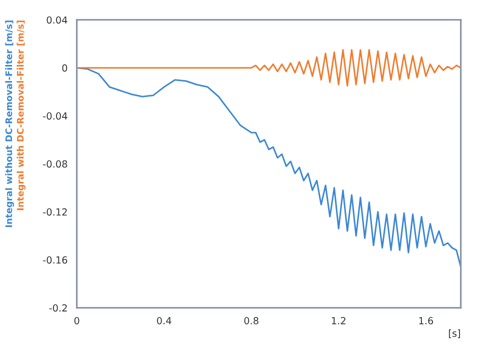  What do you see at coordinates (55, 116) in the screenshot?
I see `y-tick-label: -0.04` at bounding box center [55, 116].